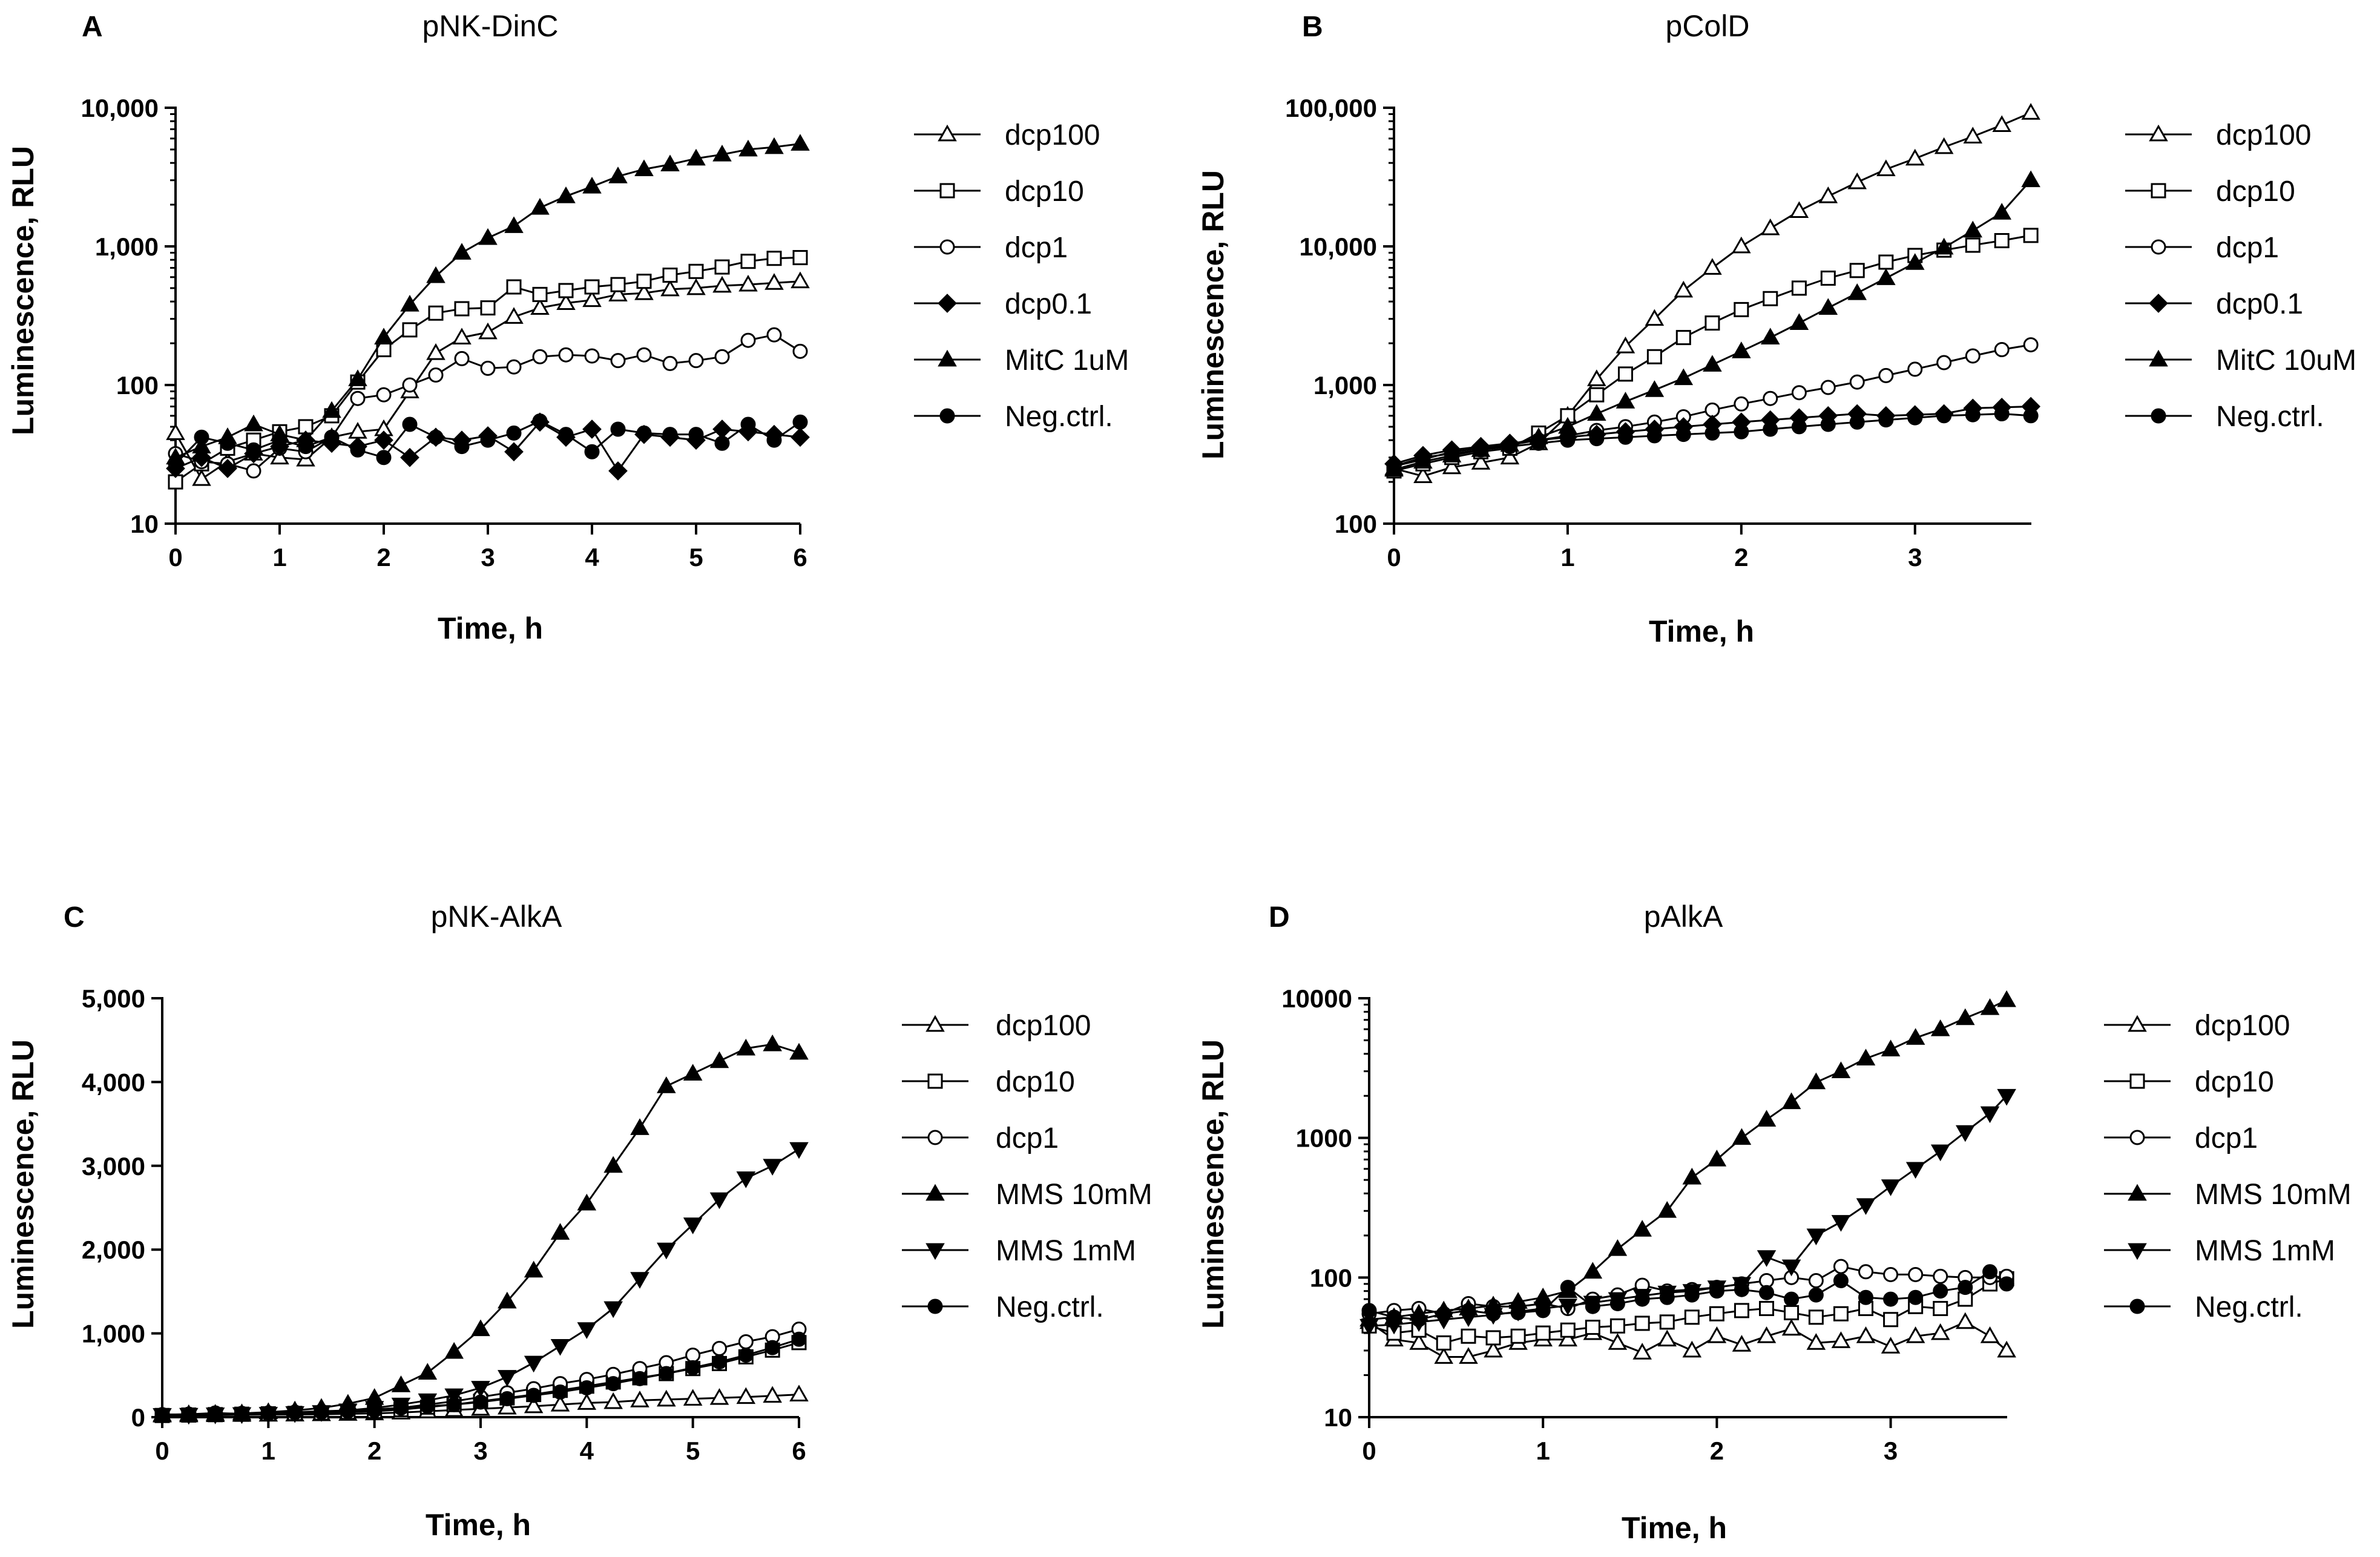 The width and height of the screenshot is (2380, 1557). What do you see at coordinates (383, 557) in the screenshot?
I see `x-tick-label: 2` at bounding box center [383, 557].